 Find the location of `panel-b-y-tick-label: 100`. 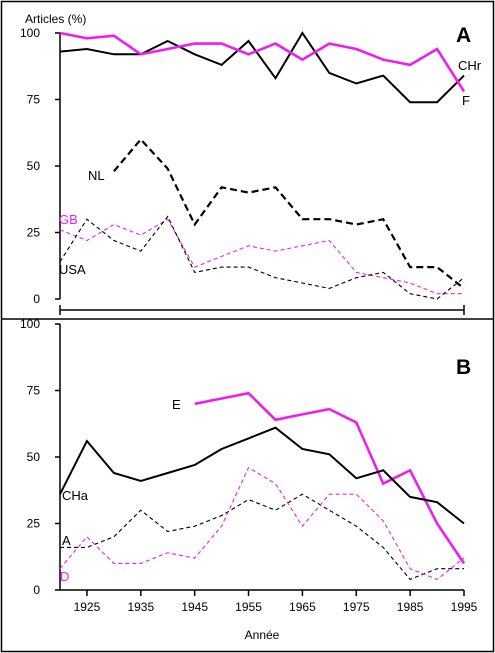

panel-b-y-tick-label: 100 is located at coordinates (30, 324).